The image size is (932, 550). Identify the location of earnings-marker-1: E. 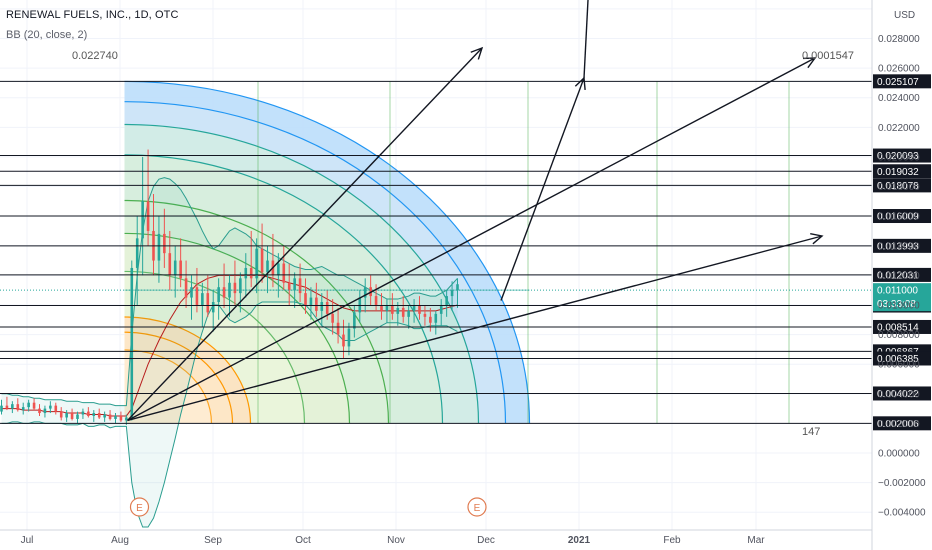
(477, 507).